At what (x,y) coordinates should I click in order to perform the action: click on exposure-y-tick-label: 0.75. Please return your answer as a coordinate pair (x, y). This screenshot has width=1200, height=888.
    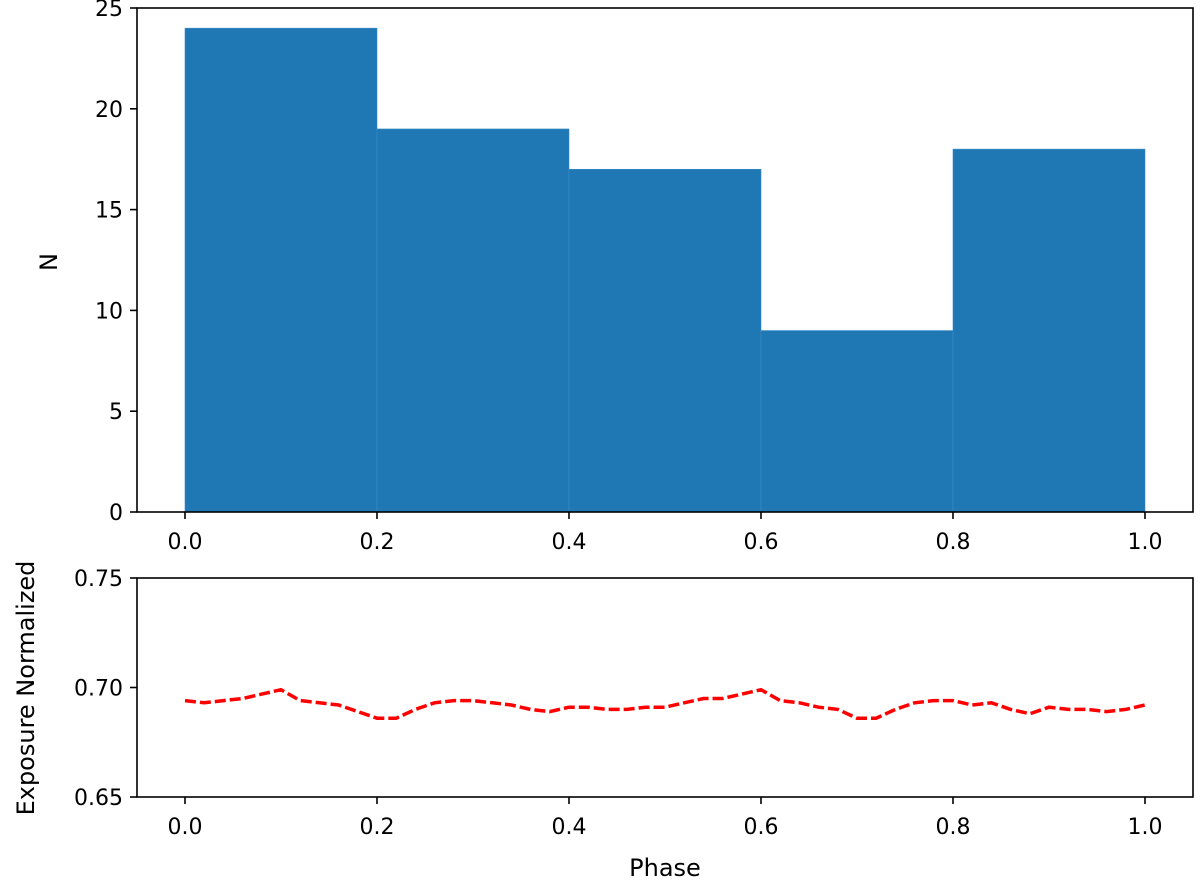
    Looking at the image, I should click on (98, 579).